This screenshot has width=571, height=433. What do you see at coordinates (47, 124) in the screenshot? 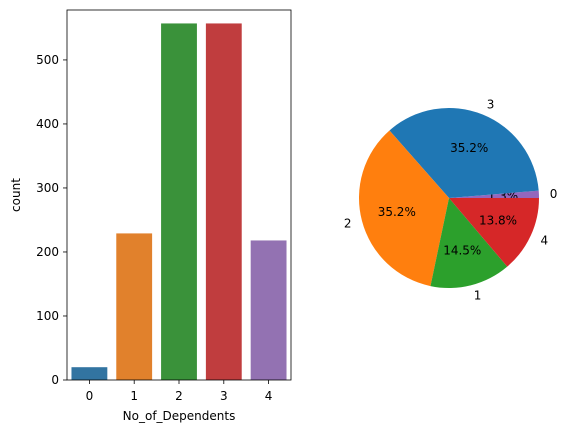
I see `y-tick-label: 400` at bounding box center [47, 124].